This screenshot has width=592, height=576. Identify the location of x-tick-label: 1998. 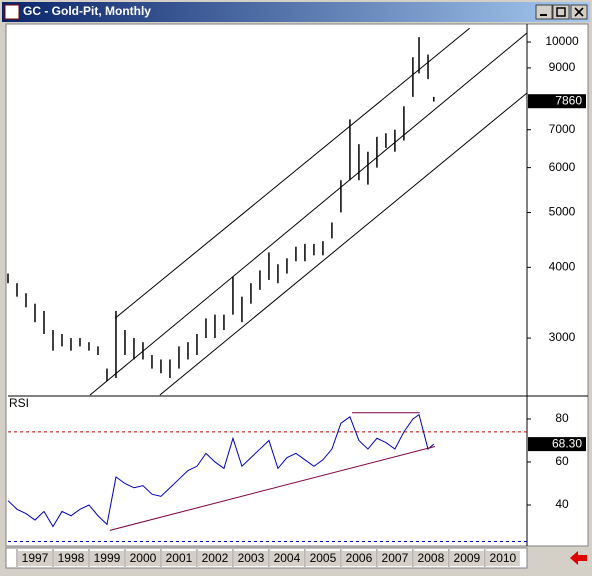
(71, 558).